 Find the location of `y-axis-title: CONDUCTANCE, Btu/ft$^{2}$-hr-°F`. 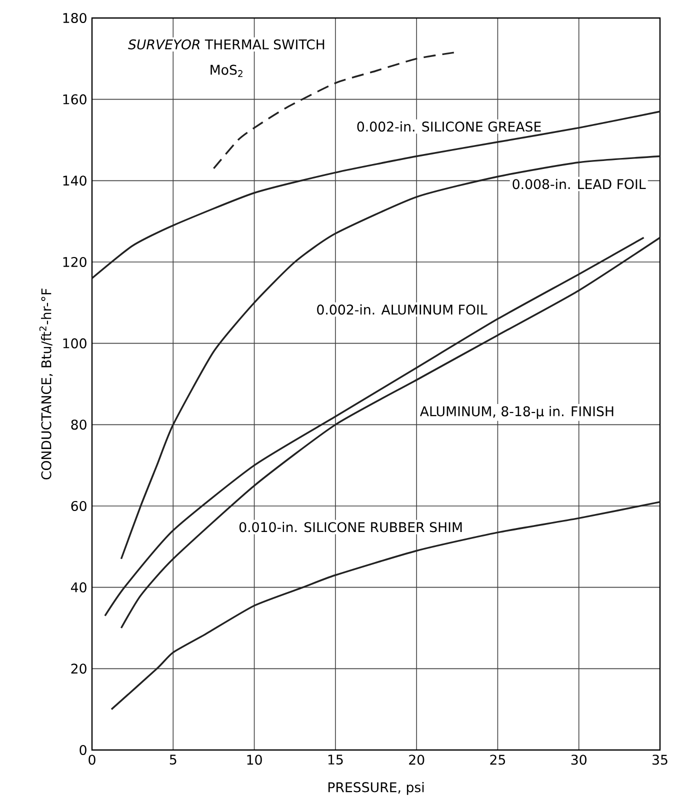

y-axis-title: CONDUCTANCE, Btu/ft$^{2}$-hr-°F is located at coordinates (46, 384).